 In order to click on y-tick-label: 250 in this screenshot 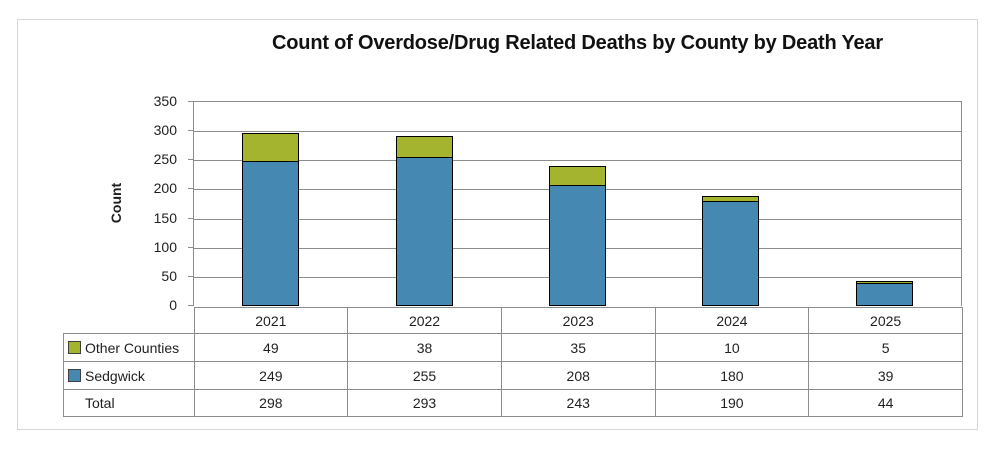, I will do `click(165, 159)`.